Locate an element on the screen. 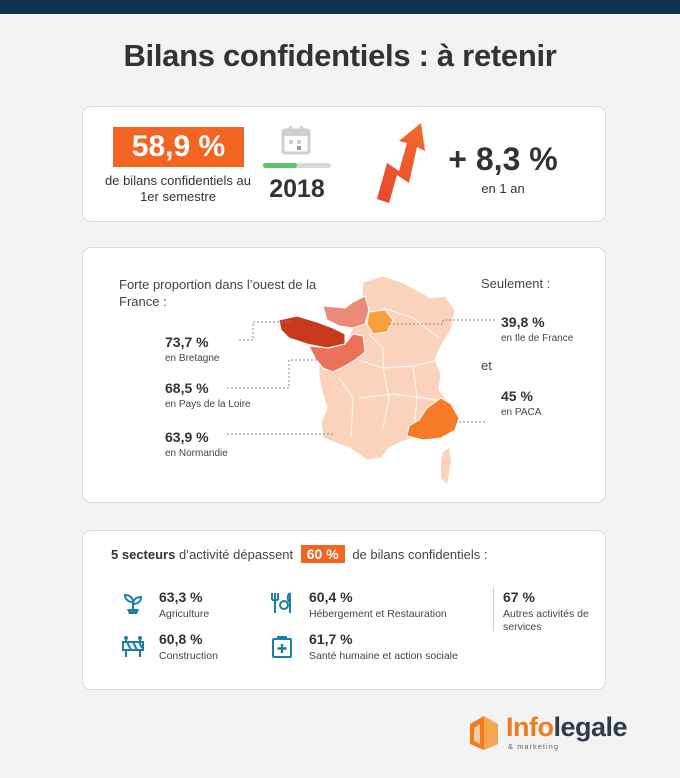 The height and width of the screenshot is (778, 680). logo-word-part1: Info is located at coordinates (530, 727).